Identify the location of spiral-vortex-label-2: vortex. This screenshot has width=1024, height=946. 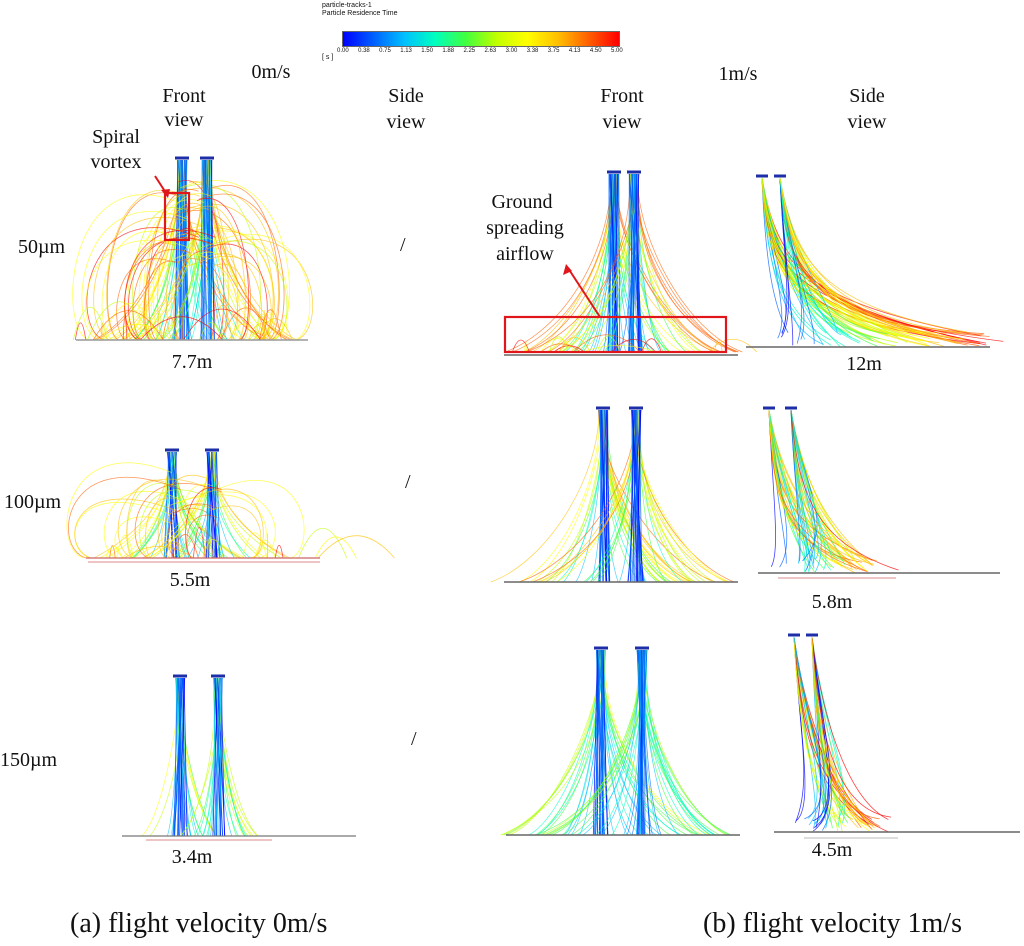
(116, 162).